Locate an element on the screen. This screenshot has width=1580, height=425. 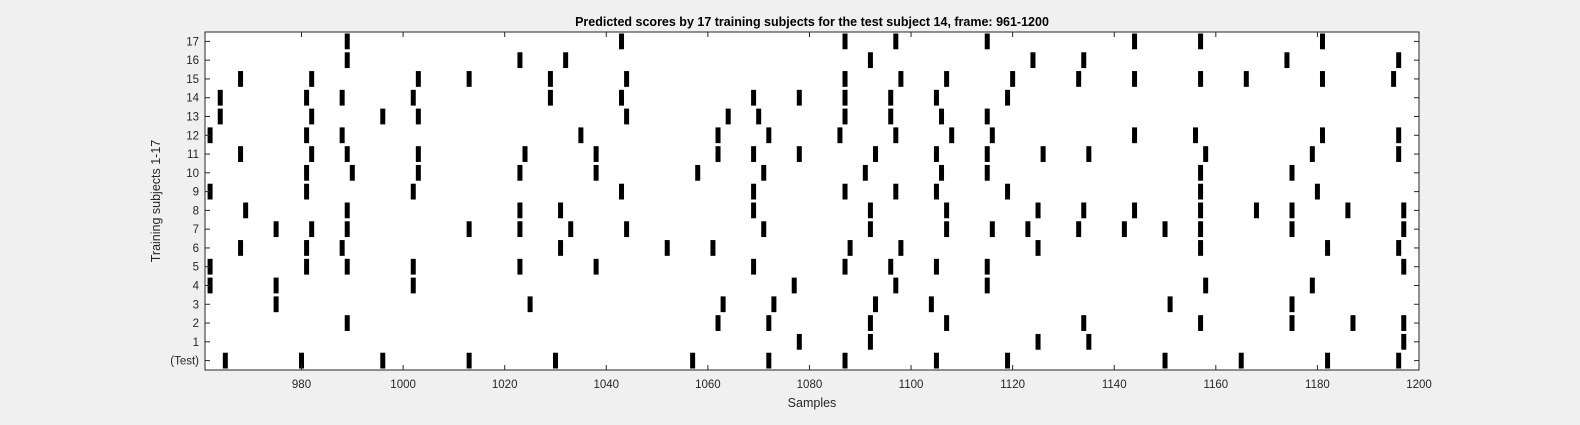
y-tick-label: (Test) is located at coordinates (184, 362).